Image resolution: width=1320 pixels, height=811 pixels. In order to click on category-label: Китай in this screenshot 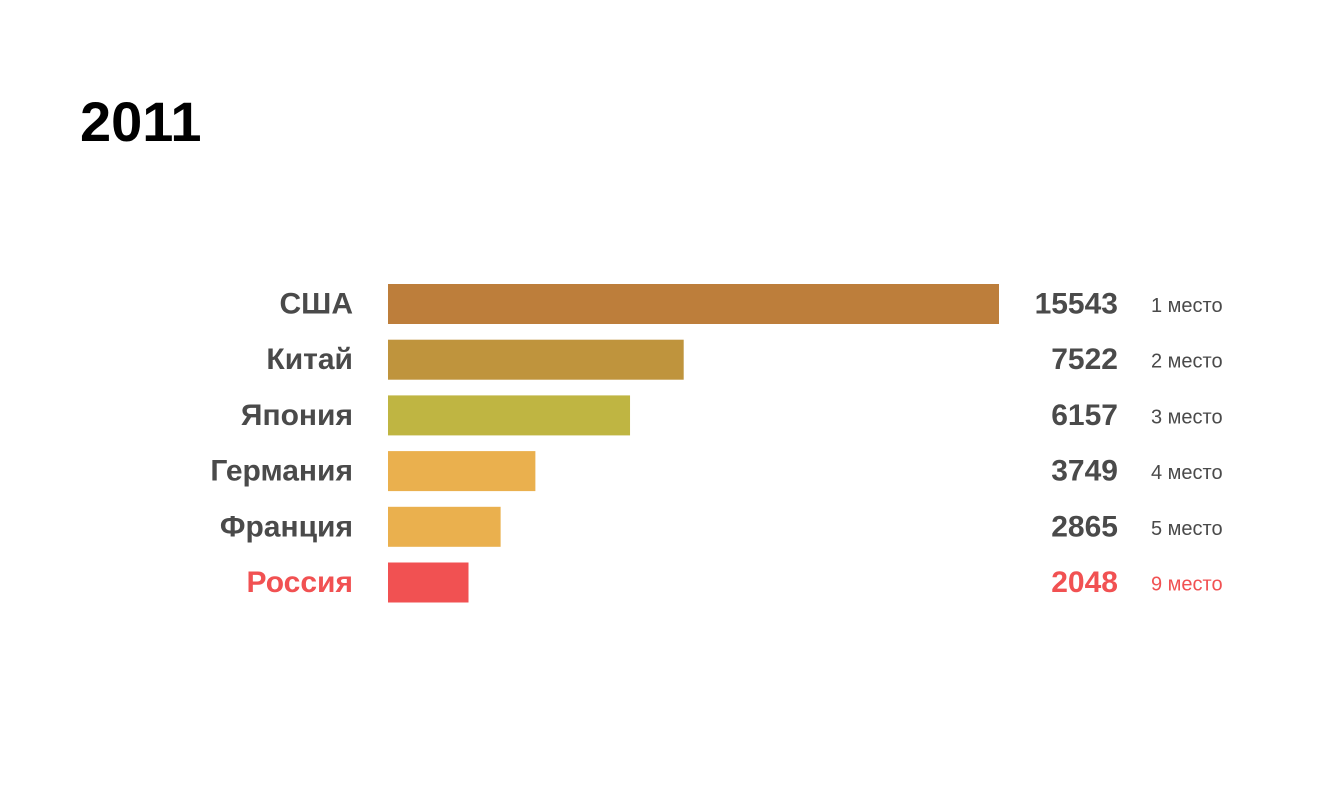, I will do `click(309, 359)`.